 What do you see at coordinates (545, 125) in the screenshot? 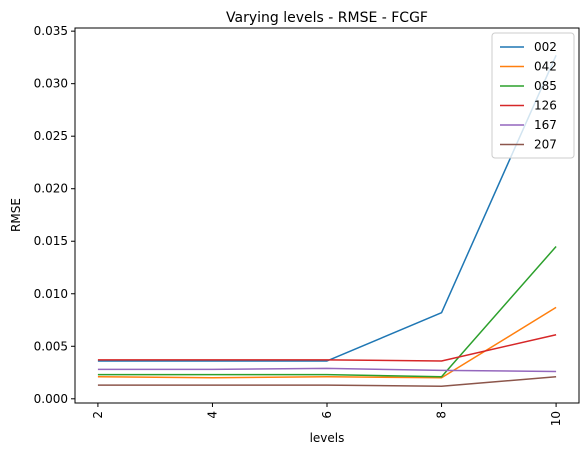
I see `legend-label: 167` at bounding box center [545, 125].